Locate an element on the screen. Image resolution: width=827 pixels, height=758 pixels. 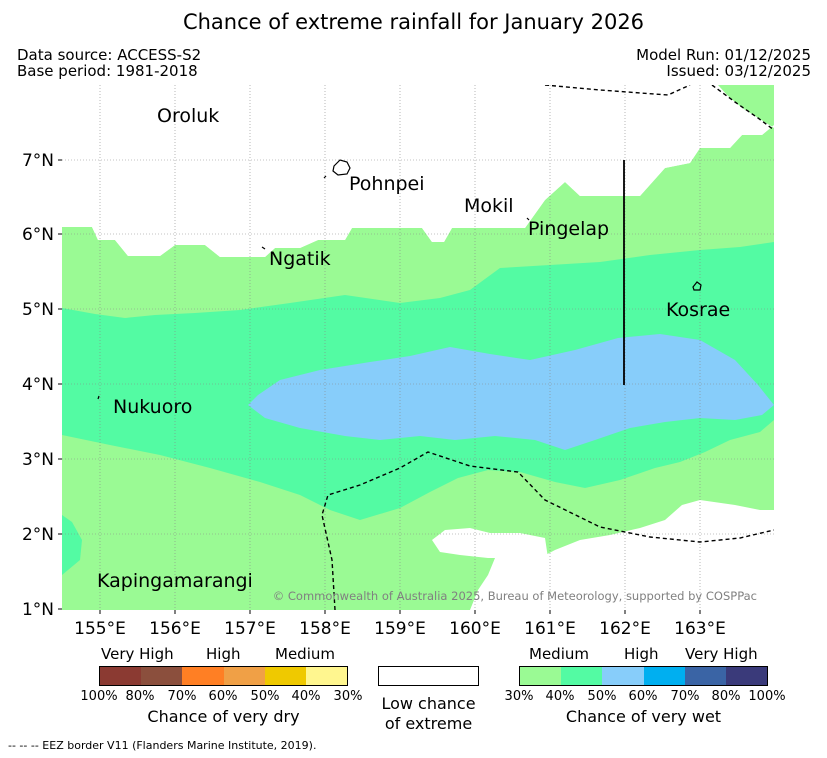
lat-label: 2°N is located at coordinates (38, 535).